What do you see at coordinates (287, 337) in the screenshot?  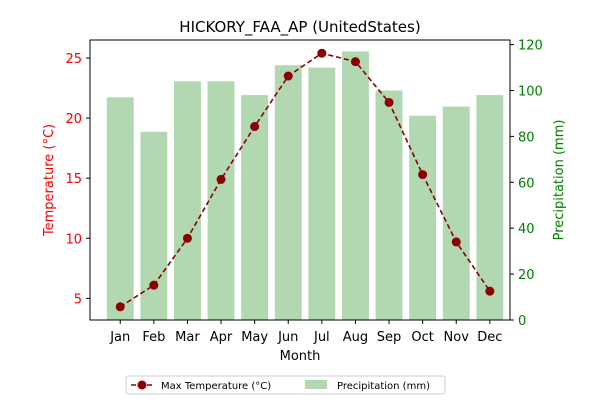 I see `x-tick-label: Jun` at bounding box center [287, 337].